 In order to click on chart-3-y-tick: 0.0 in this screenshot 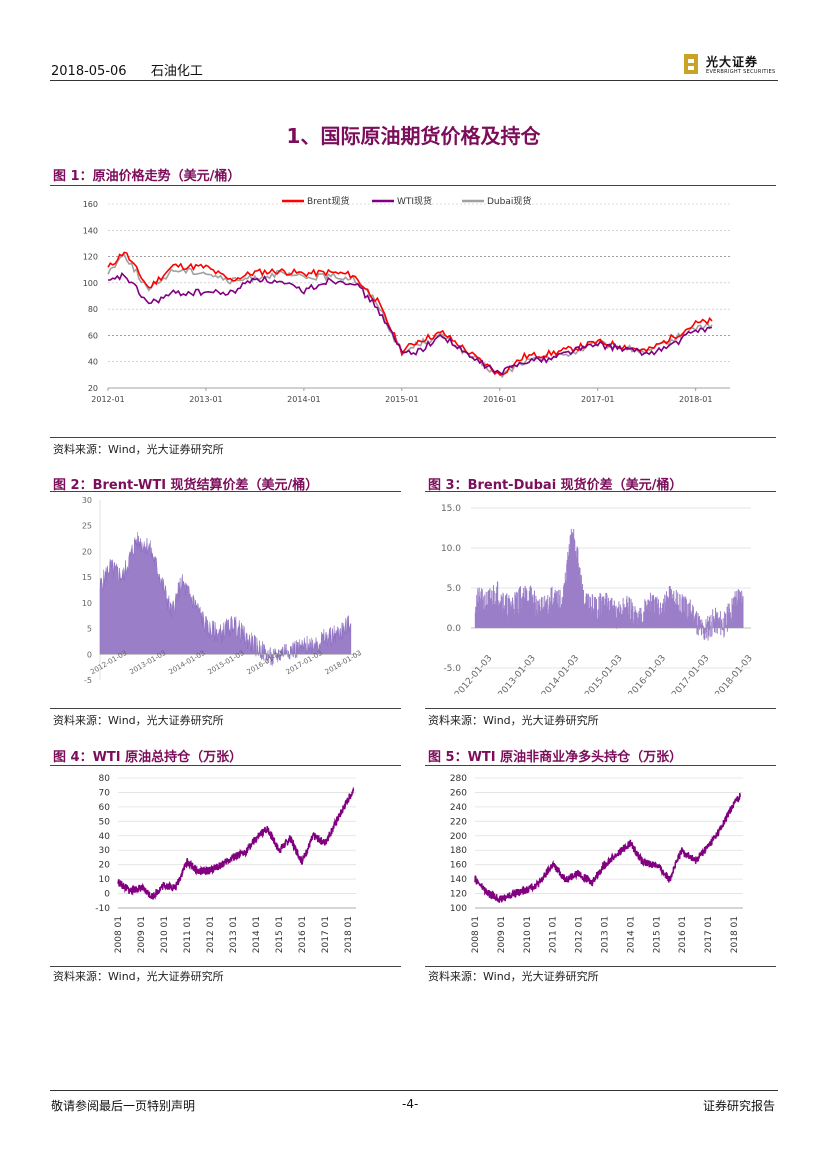, I will do `click(454, 629)`.